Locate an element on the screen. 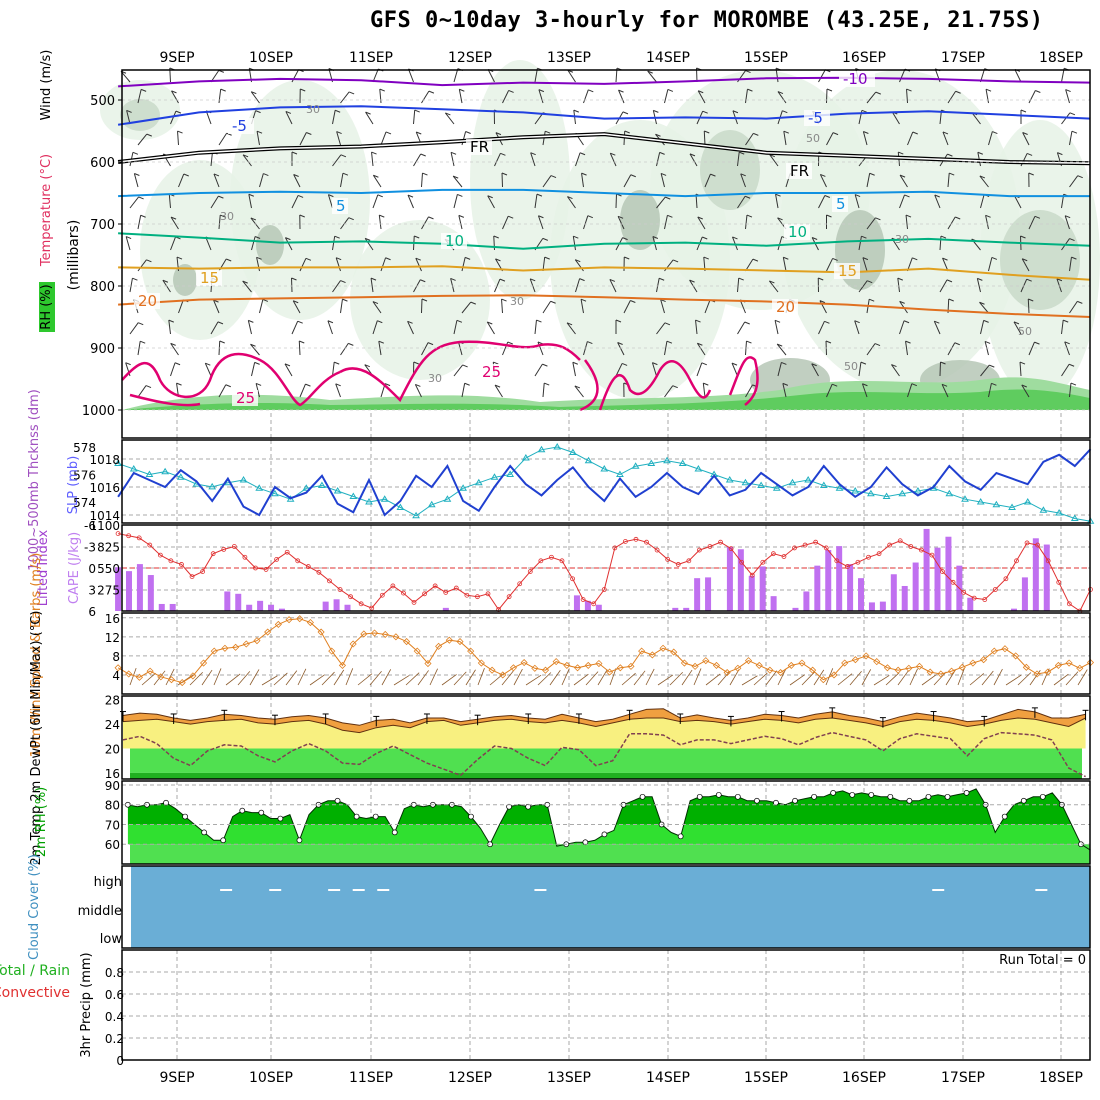 This screenshot has width=1100, height=1100. rh-contour-label: 30 is located at coordinates (313, 109).